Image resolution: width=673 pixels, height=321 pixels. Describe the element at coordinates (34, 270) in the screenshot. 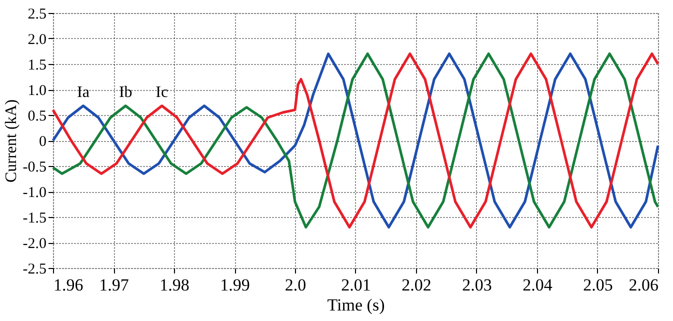

I see `y-tick-label: -2.5` at that location.